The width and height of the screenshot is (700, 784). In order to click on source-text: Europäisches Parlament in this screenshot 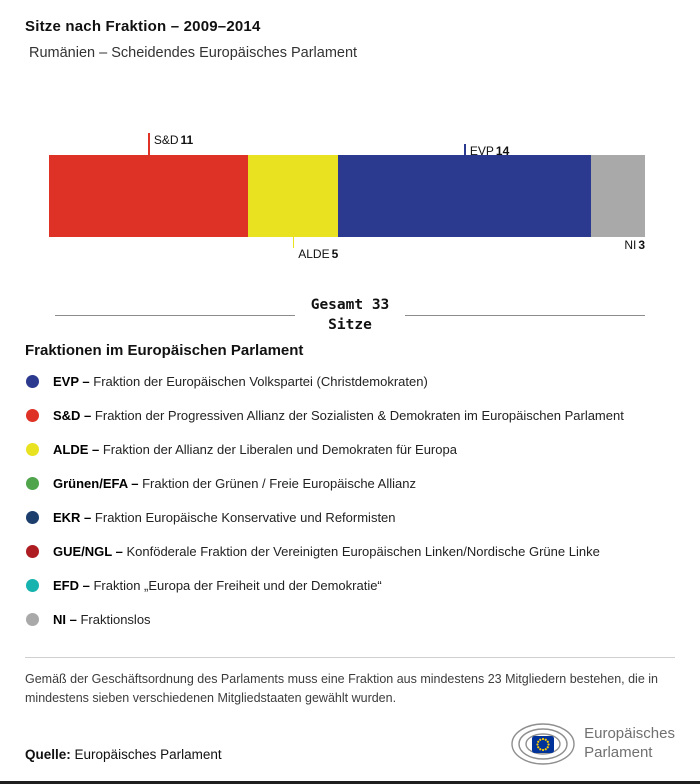, I will do `click(148, 754)`.